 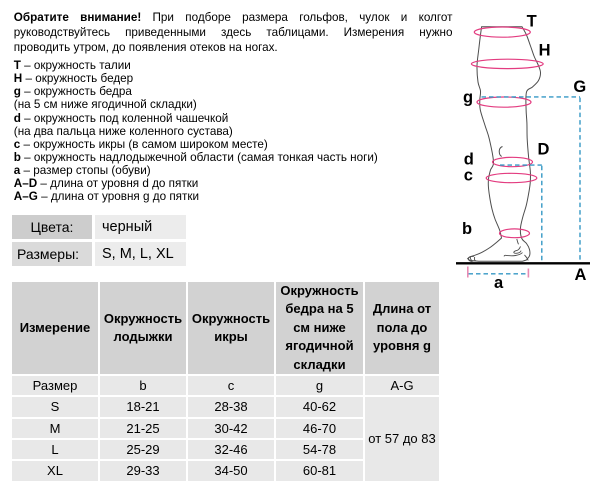 I want to click on svg-text: a, so click(x=499, y=283).